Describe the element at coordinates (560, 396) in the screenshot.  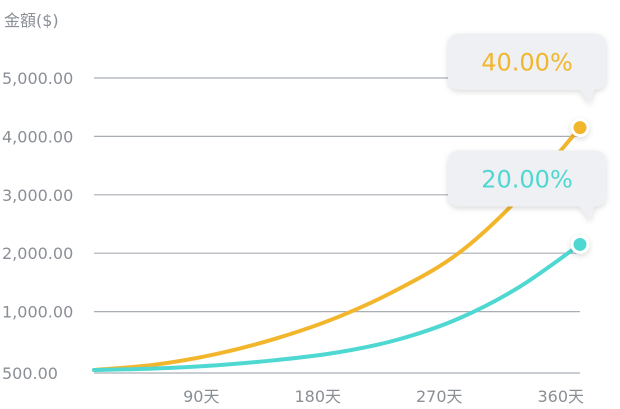
I see `x-tick-label: 360天` at that location.